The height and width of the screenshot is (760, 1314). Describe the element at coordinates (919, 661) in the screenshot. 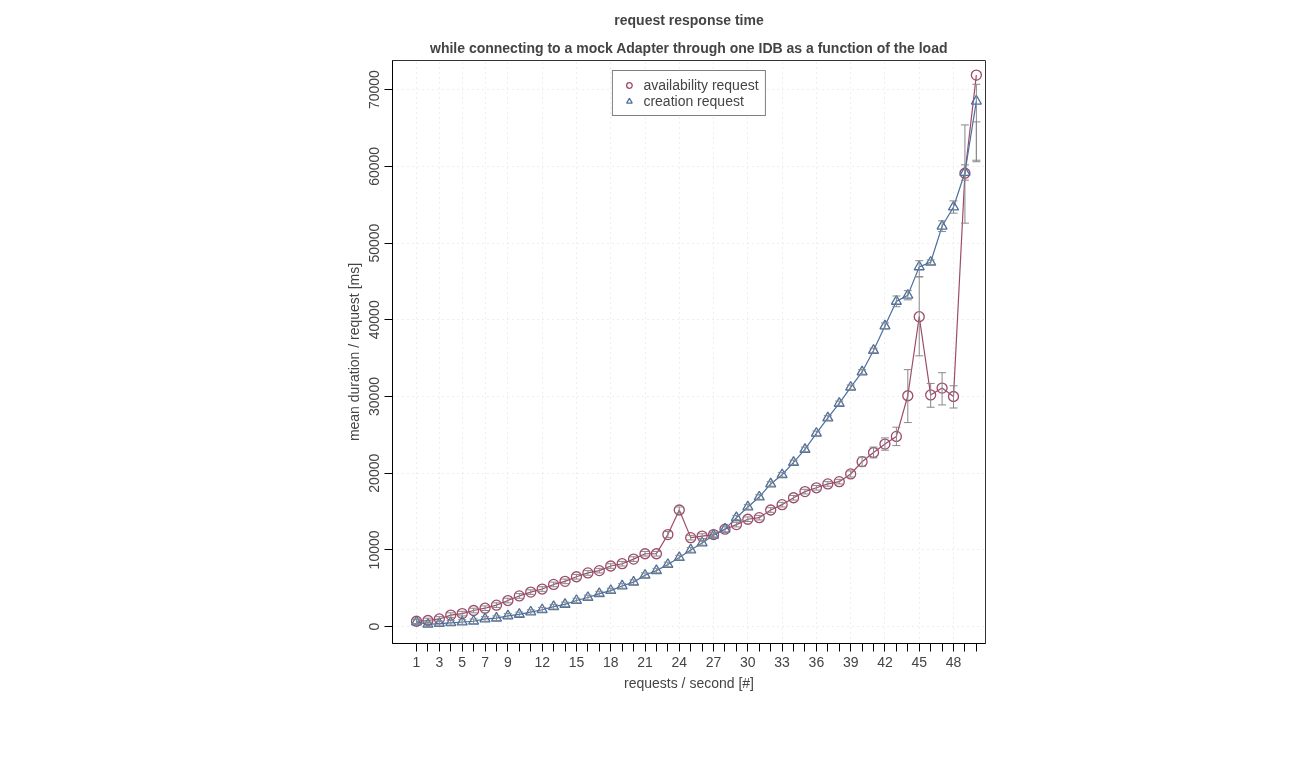

I see `x-tick-label: 45` at that location.